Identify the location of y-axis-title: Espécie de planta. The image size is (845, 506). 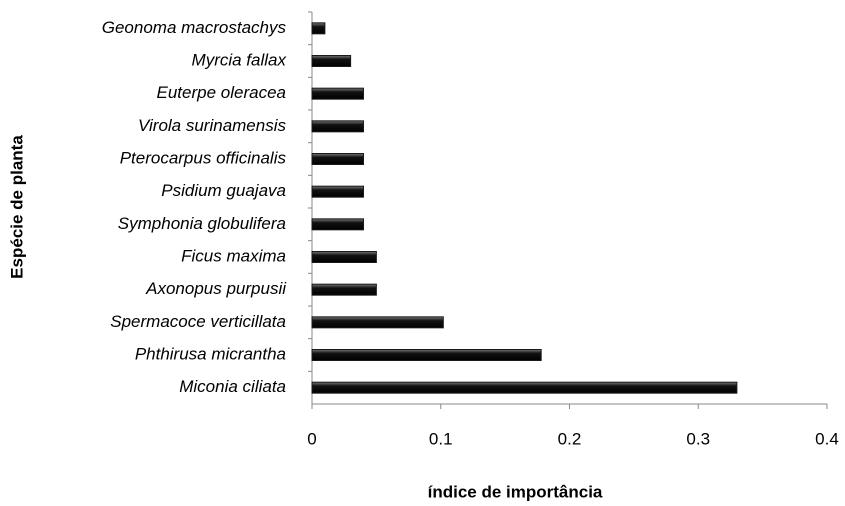
(16, 207).